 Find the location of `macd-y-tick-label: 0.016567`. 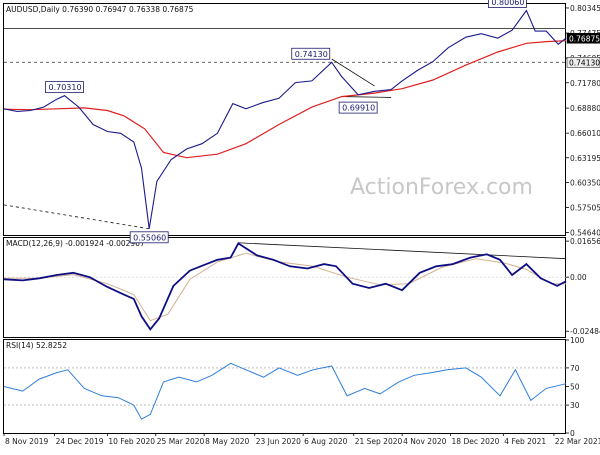

macd-y-tick-label: 0.016567 is located at coordinates (585, 241).